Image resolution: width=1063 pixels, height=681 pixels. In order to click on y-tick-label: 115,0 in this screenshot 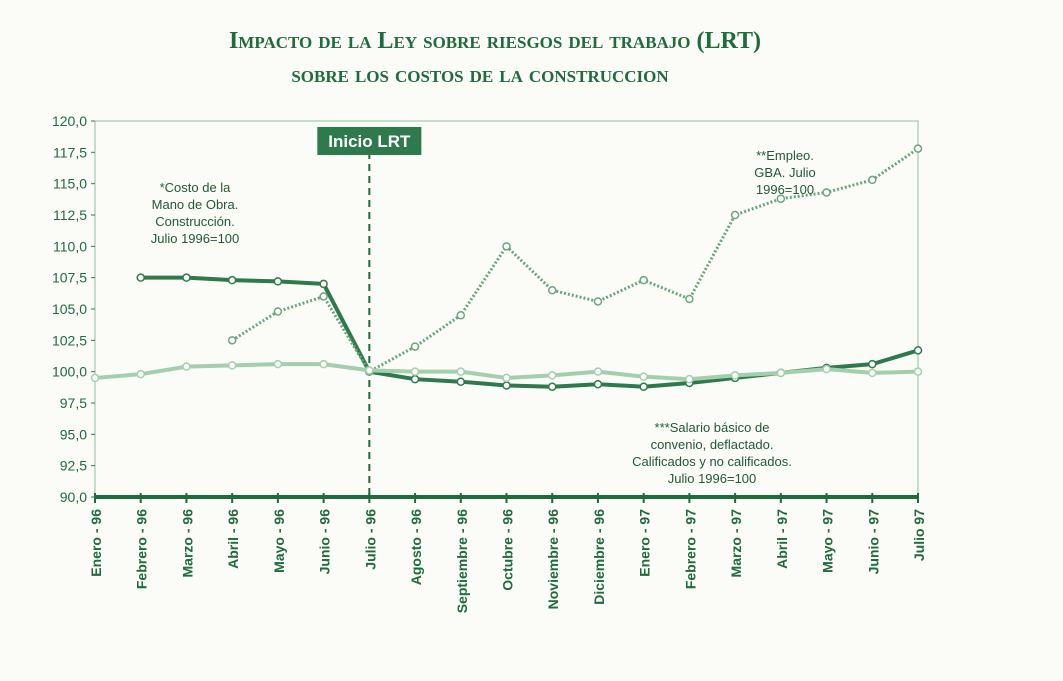, I will do `click(70, 184)`.